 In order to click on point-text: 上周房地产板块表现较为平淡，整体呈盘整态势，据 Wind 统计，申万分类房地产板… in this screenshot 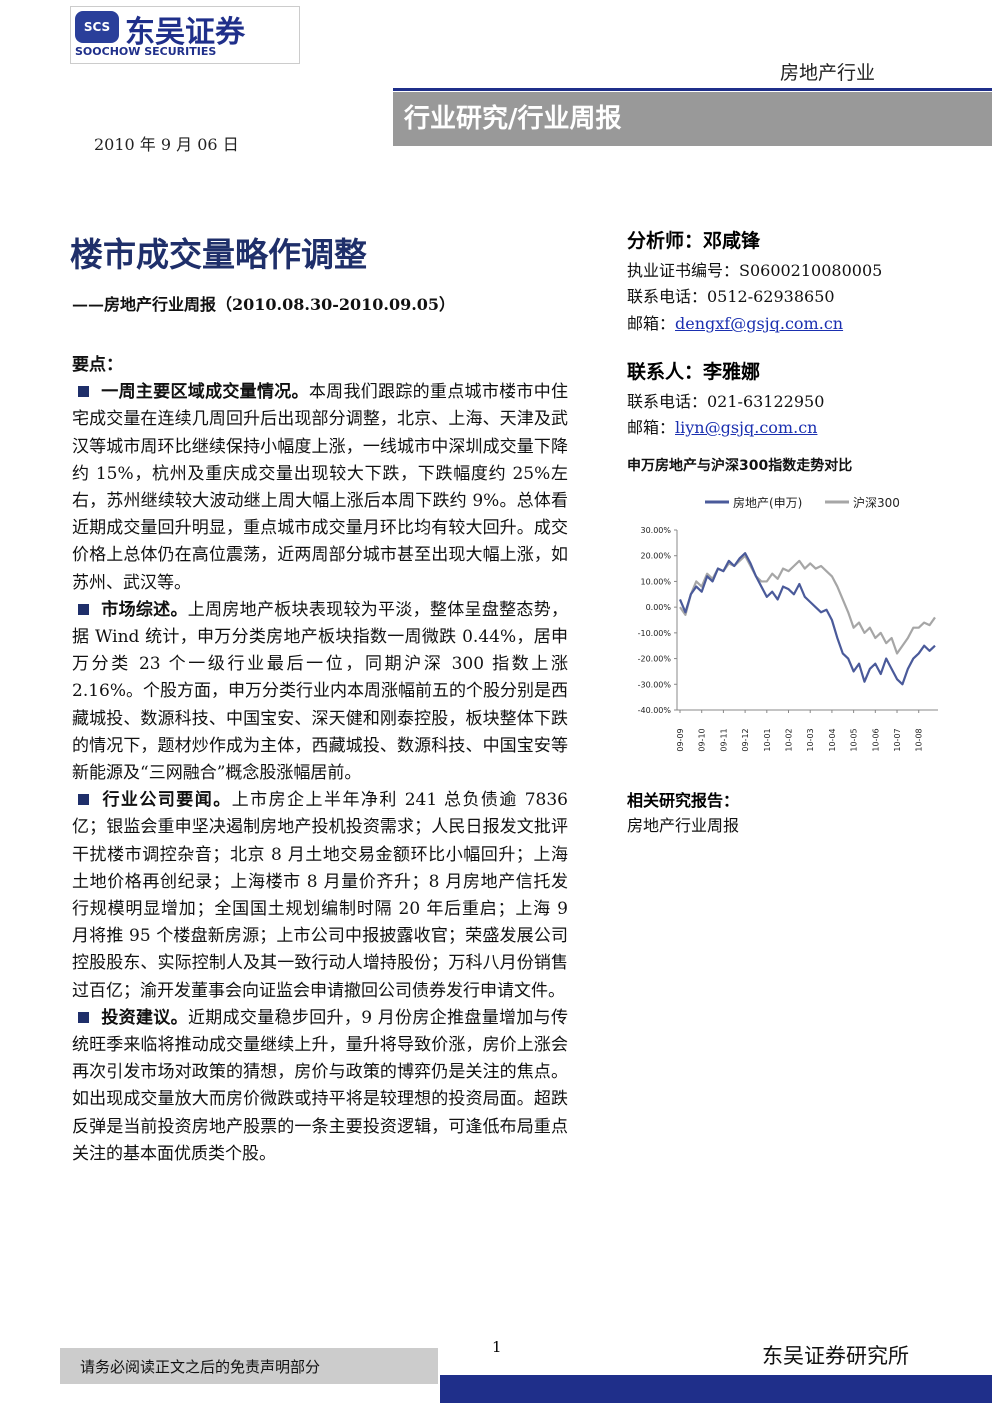, I will do `click(320, 691)`.